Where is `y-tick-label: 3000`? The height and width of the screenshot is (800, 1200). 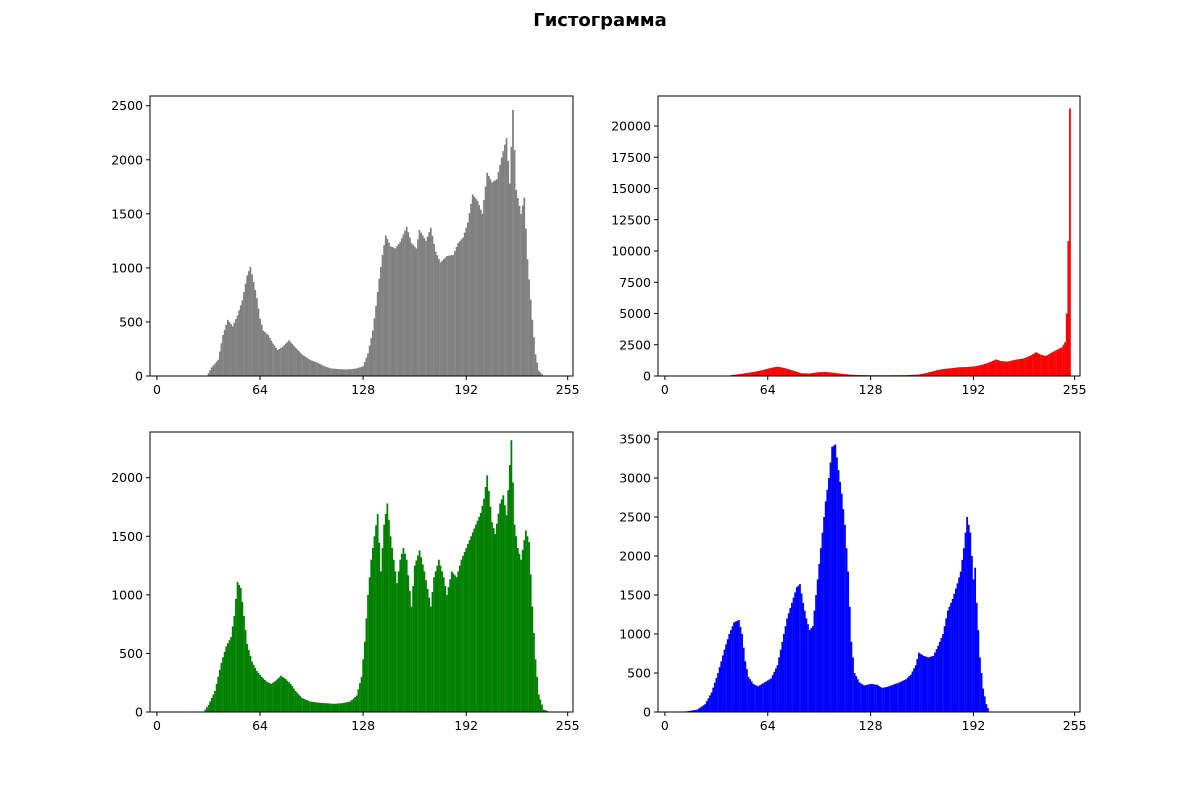 y-tick-label: 3000 is located at coordinates (635, 478).